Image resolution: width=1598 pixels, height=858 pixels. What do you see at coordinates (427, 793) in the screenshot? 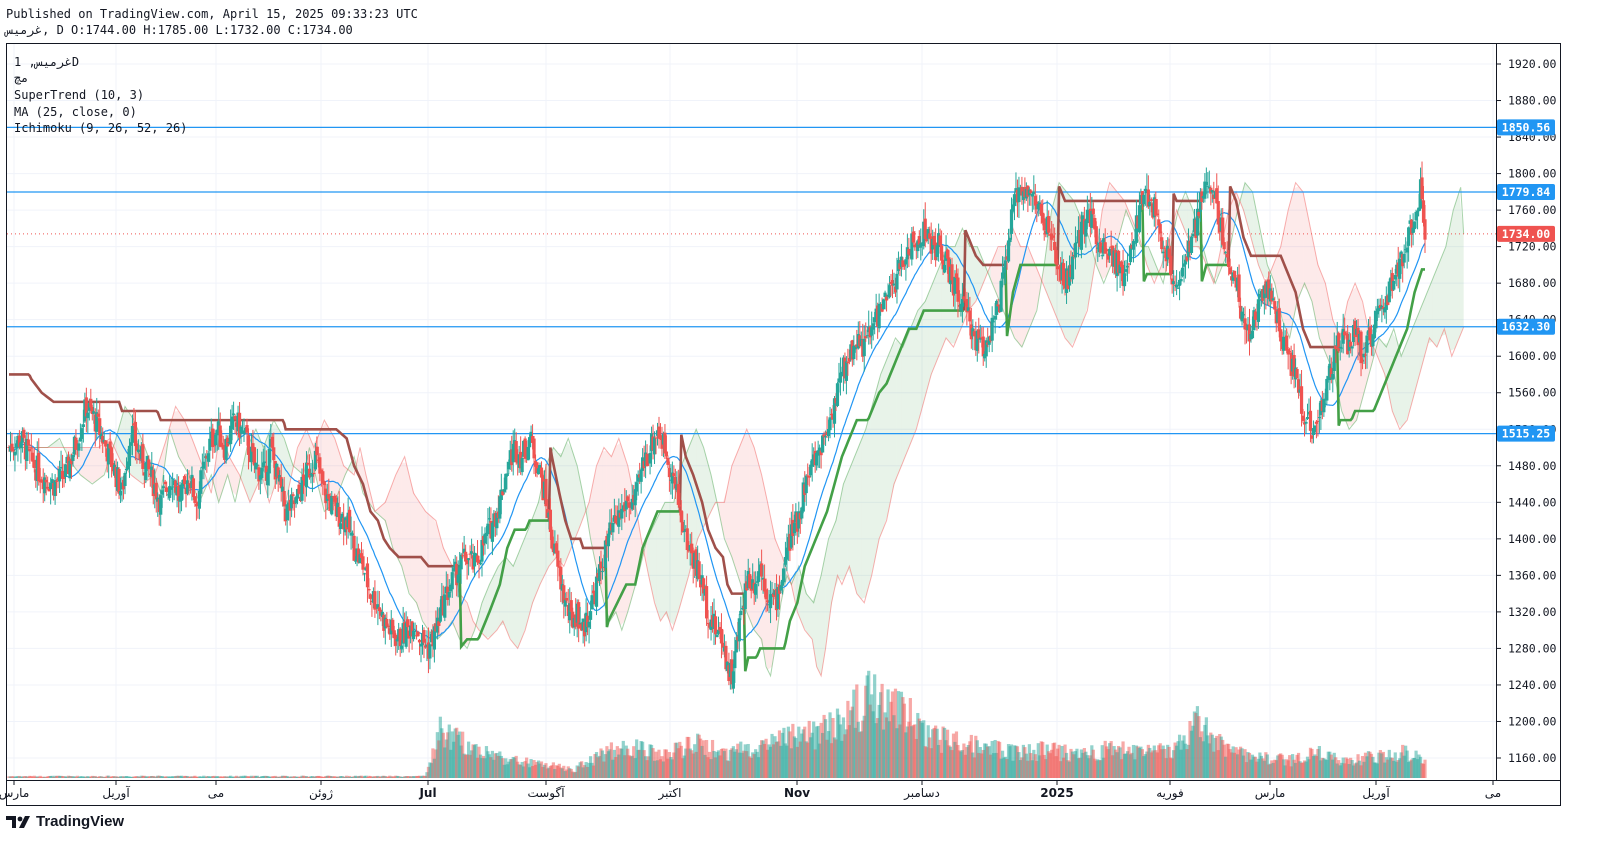
I see `x-tick-label: Jul` at bounding box center [427, 793].